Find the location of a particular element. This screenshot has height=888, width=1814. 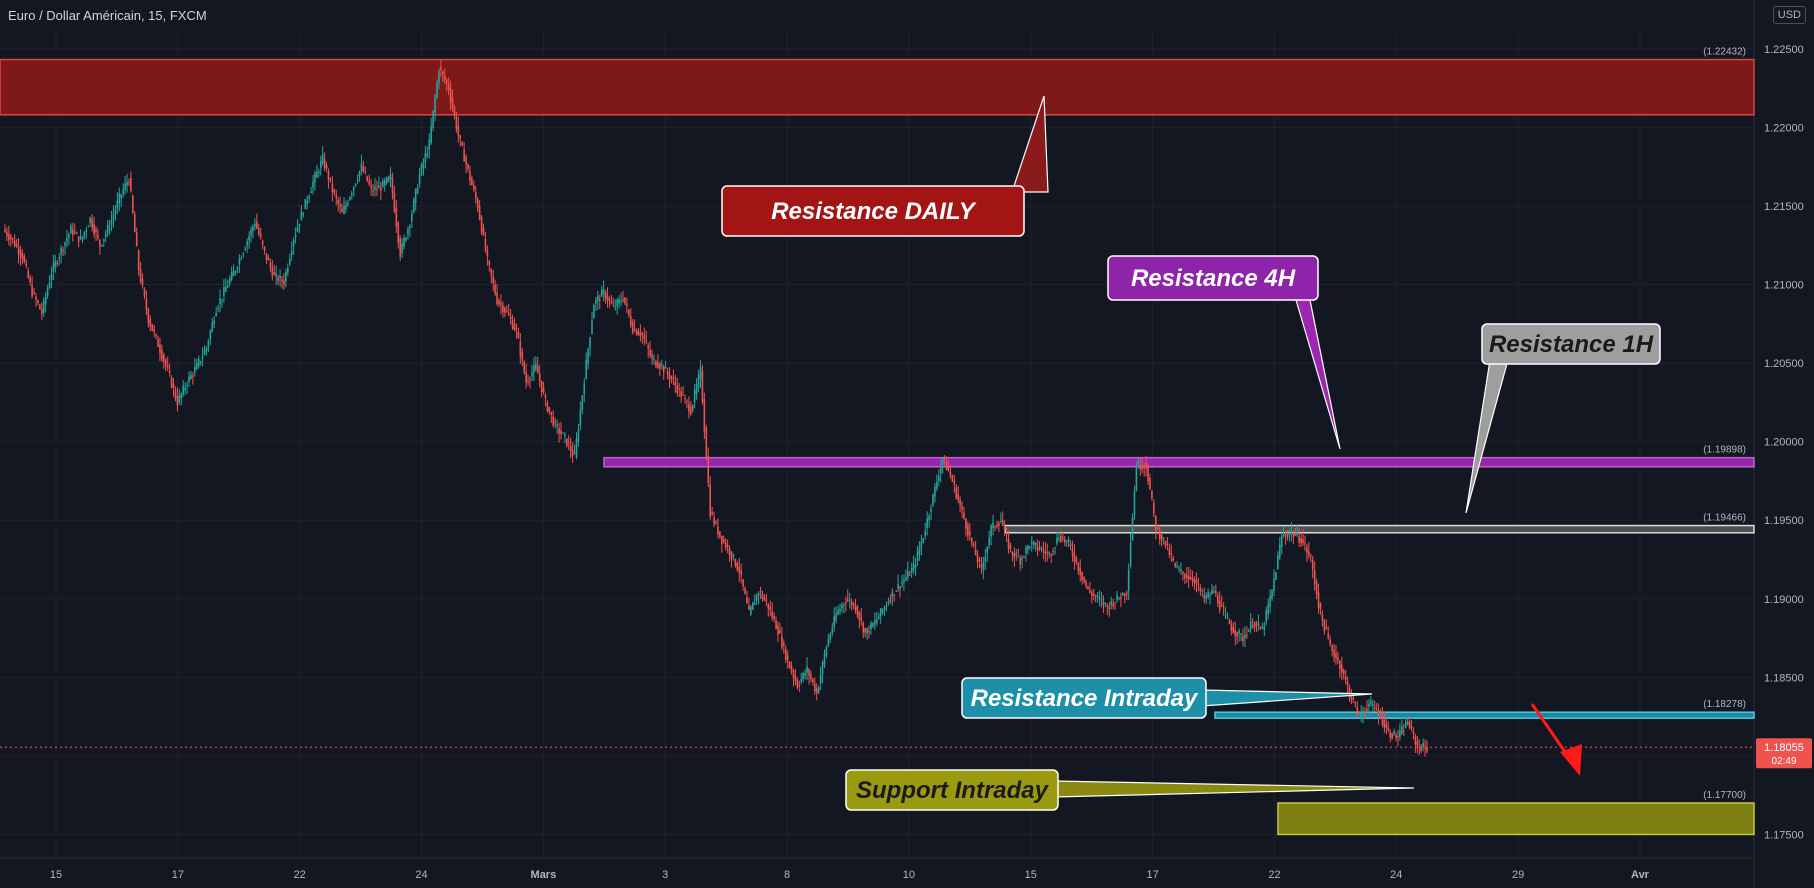

x-tick-label: 8 is located at coordinates (787, 875).